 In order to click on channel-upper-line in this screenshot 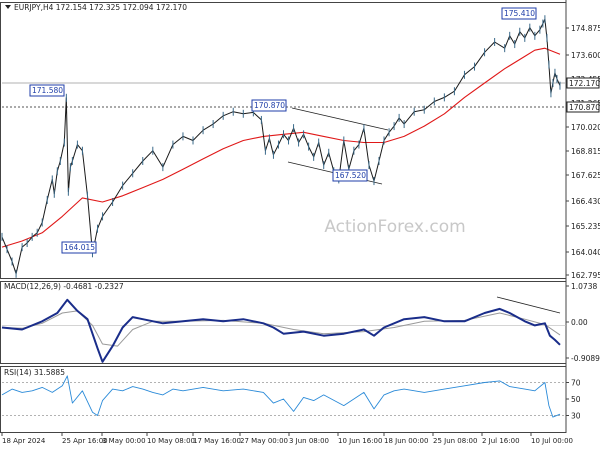, I will do `click(340, 119)`.